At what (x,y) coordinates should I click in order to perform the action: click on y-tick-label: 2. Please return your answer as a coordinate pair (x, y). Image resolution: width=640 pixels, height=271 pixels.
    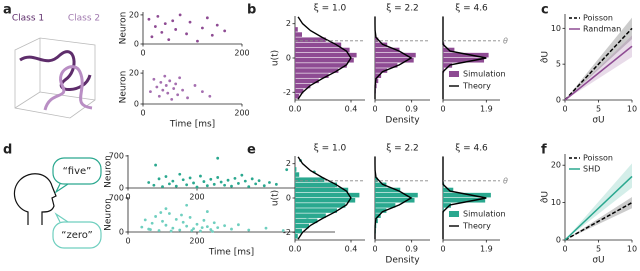
    Looking at the image, I should click on (288, 163).